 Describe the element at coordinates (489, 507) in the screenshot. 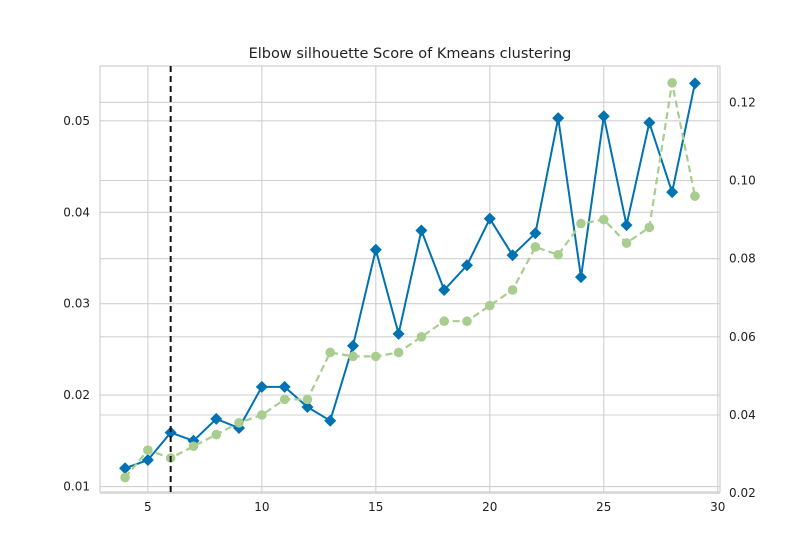

I see `x-tick-label: 20` at that location.